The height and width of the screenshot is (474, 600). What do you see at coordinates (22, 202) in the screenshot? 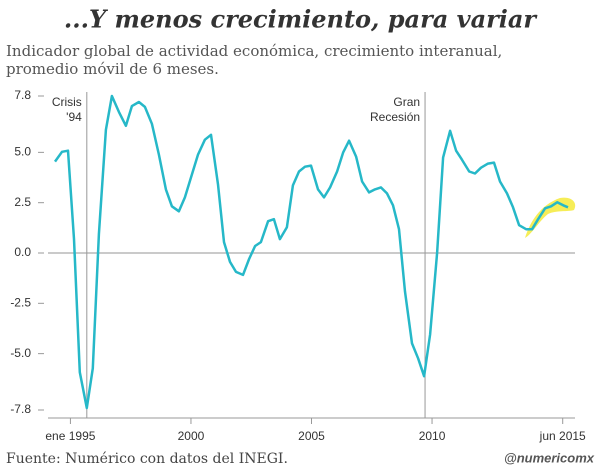
I see `y-tick-label: 2.5` at bounding box center [22, 202].